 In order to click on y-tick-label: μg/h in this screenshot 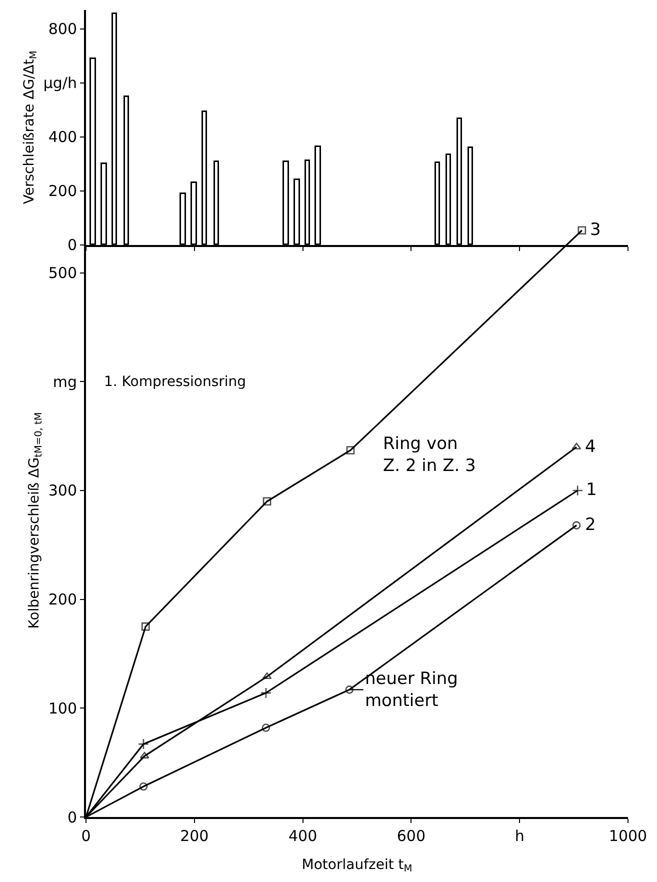, I will do `click(60, 83)`.